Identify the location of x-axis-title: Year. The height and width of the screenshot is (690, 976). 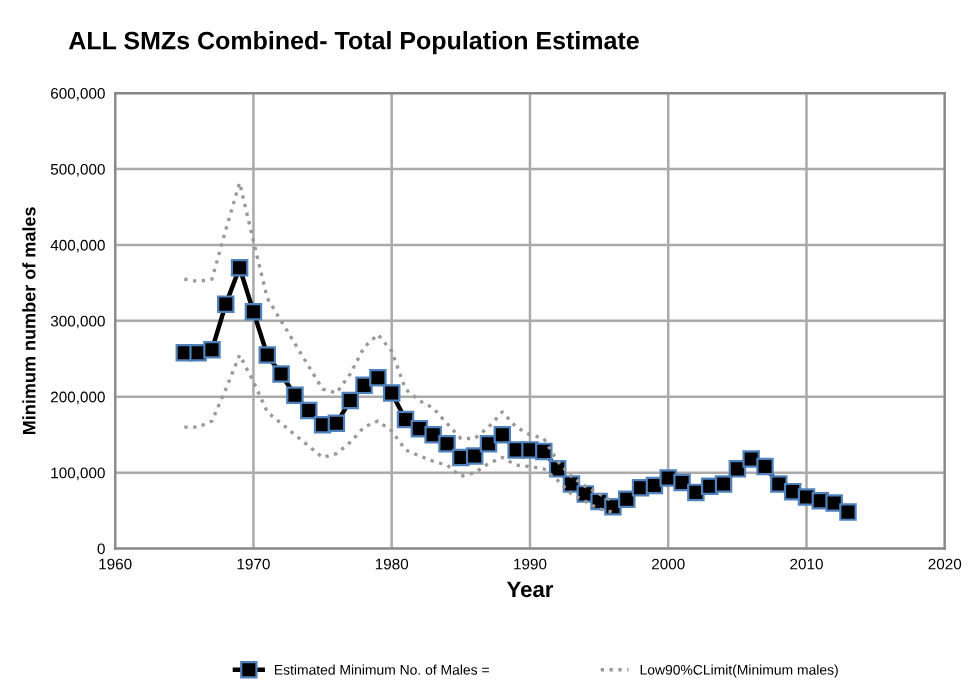
(530, 589).